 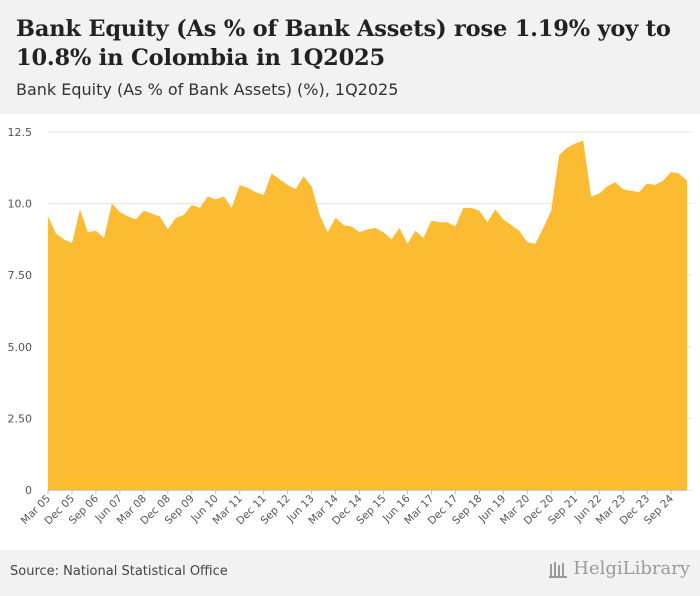 I want to click on y-tick-label: 2.50, so click(x=20, y=418).